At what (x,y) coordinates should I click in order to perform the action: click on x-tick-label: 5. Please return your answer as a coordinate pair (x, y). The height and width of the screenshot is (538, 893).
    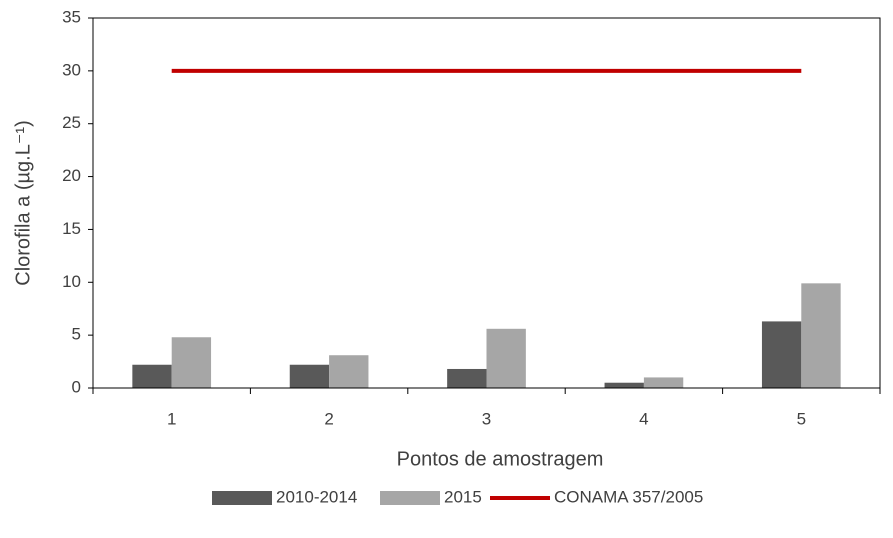
    Looking at the image, I should click on (801, 418).